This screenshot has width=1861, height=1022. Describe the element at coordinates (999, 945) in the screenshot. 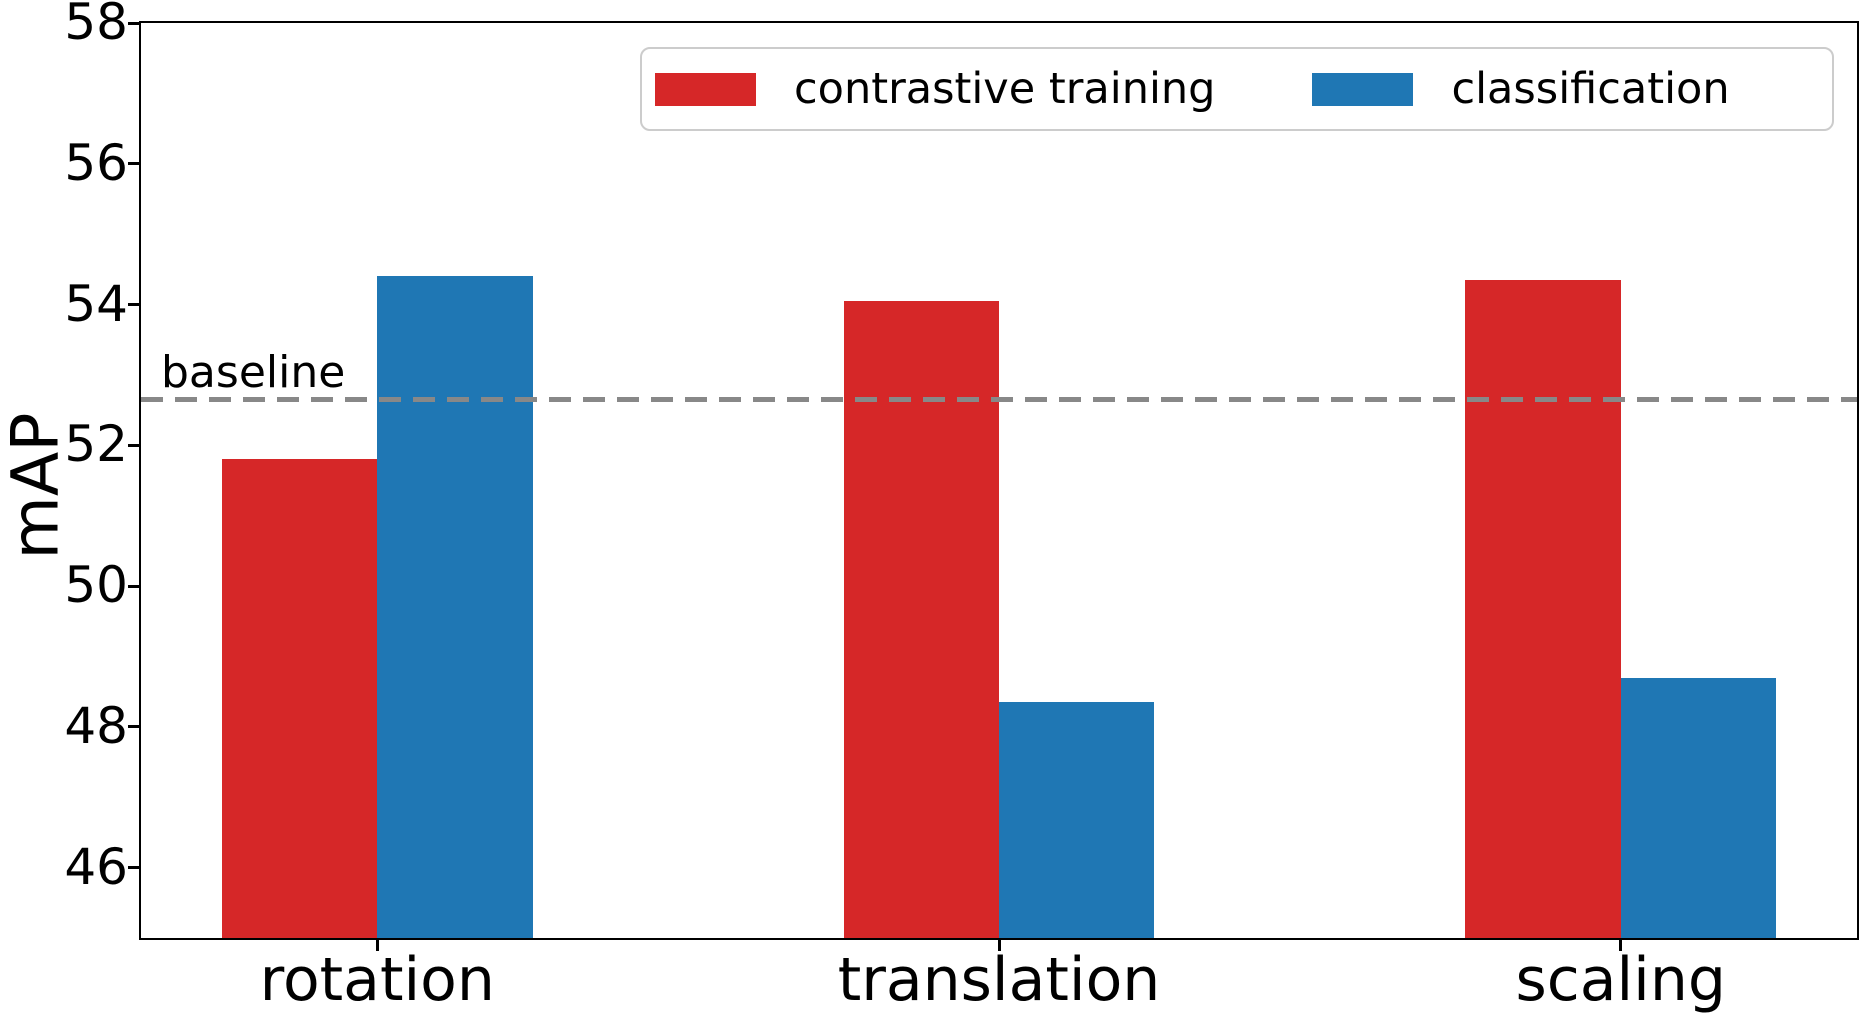

I see `x-tick-mark-translation` at that location.